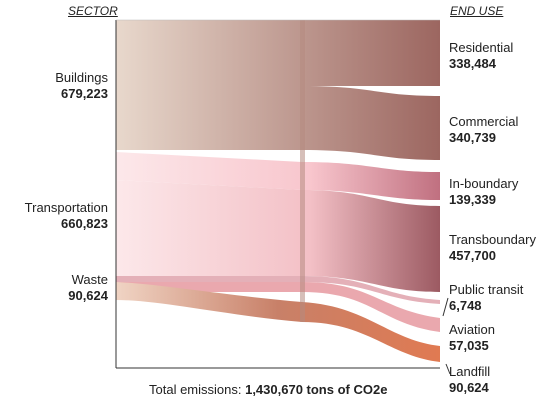 This screenshot has width=544, height=397. I want to click on end-use-label-inboundary: In-boundary 139,339, so click(483, 192).